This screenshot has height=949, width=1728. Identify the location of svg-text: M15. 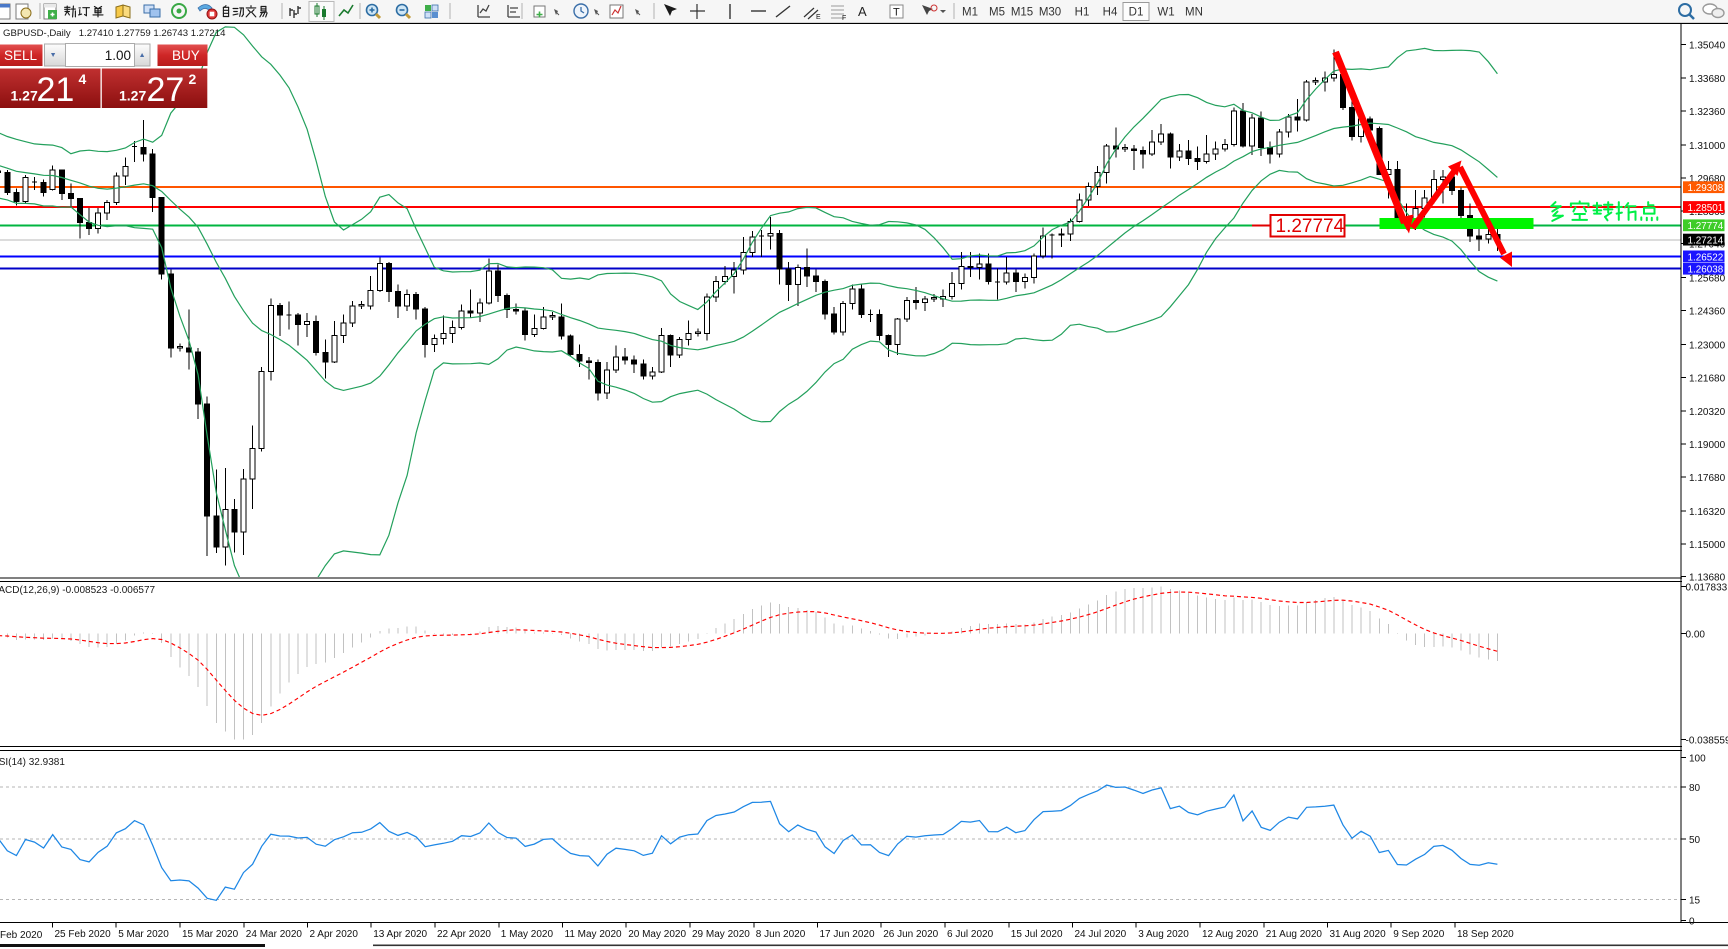
(1022, 13).